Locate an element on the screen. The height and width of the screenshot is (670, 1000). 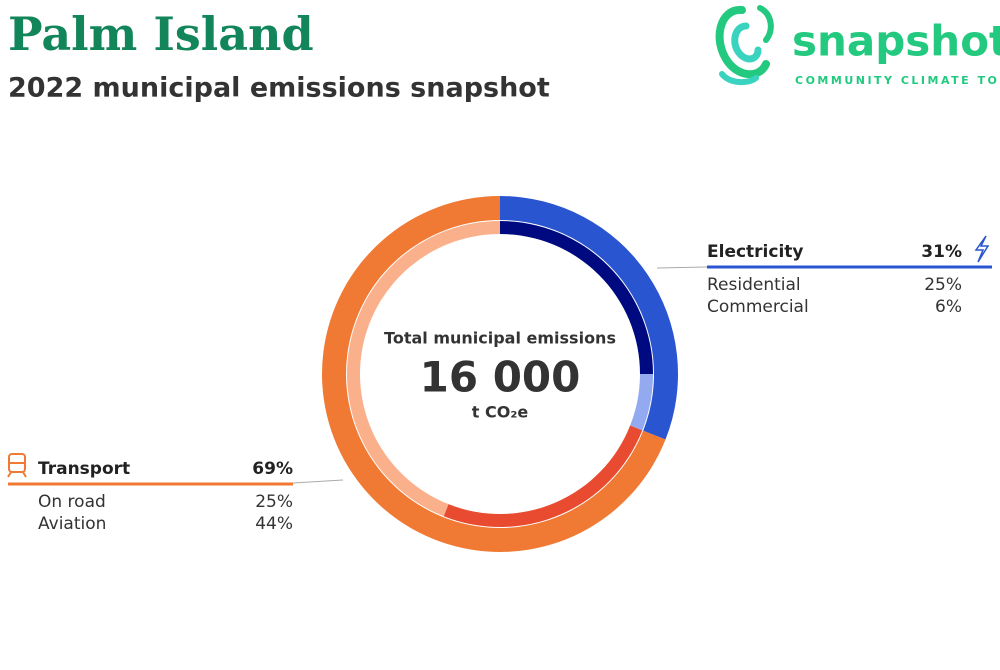
subtitle: 2022 municipal emissions snapshot is located at coordinates (279, 88).